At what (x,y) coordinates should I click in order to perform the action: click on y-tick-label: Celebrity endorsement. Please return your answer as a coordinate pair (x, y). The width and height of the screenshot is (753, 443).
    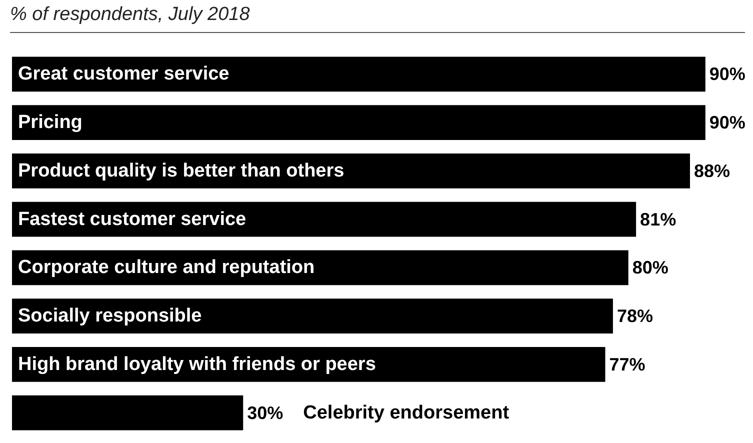
    Looking at the image, I should click on (406, 413).